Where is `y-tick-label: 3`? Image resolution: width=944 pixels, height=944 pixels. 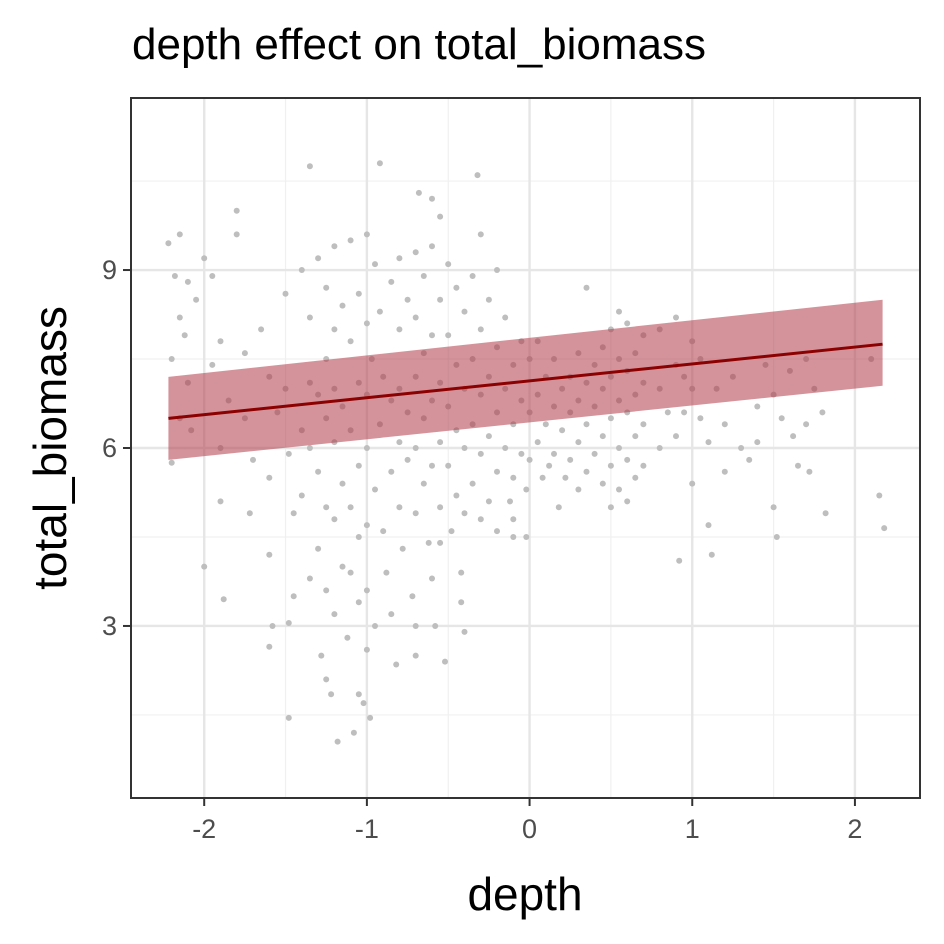 y-tick-label: 3 is located at coordinates (109, 626).